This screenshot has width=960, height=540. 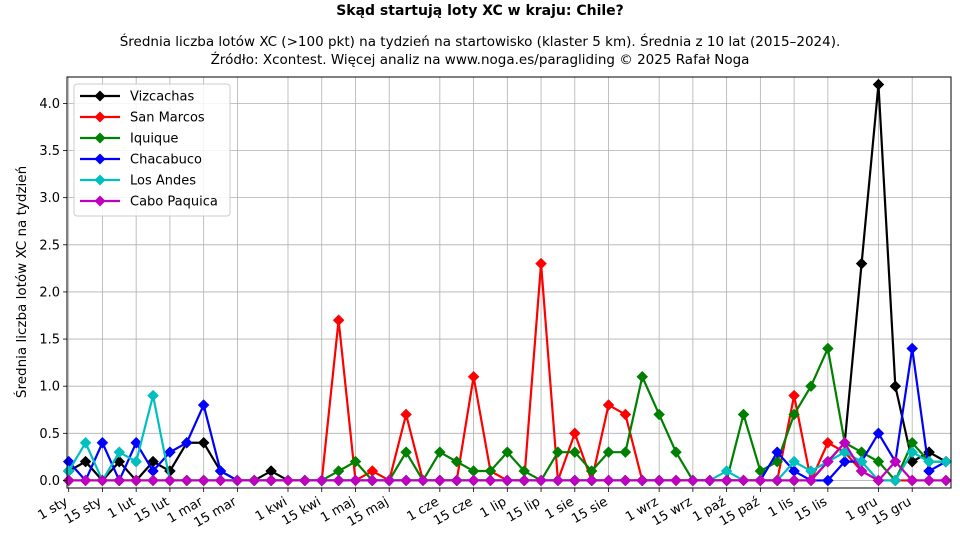 I want to click on x-tick-label: 1 lis, so click(x=781, y=507).